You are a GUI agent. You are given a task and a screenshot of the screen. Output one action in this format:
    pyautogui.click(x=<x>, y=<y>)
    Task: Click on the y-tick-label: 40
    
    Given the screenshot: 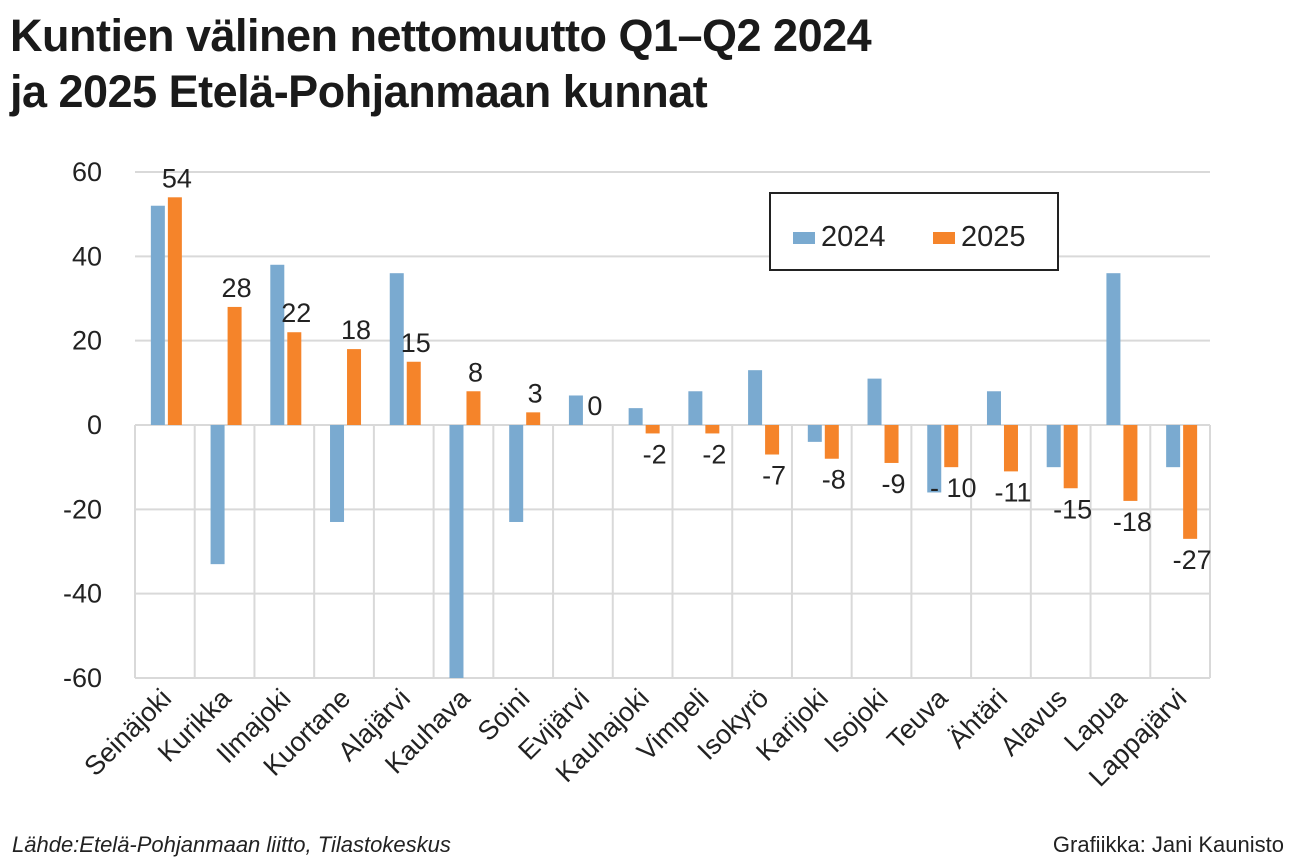 What is the action you would take?
    pyautogui.click(x=87, y=256)
    